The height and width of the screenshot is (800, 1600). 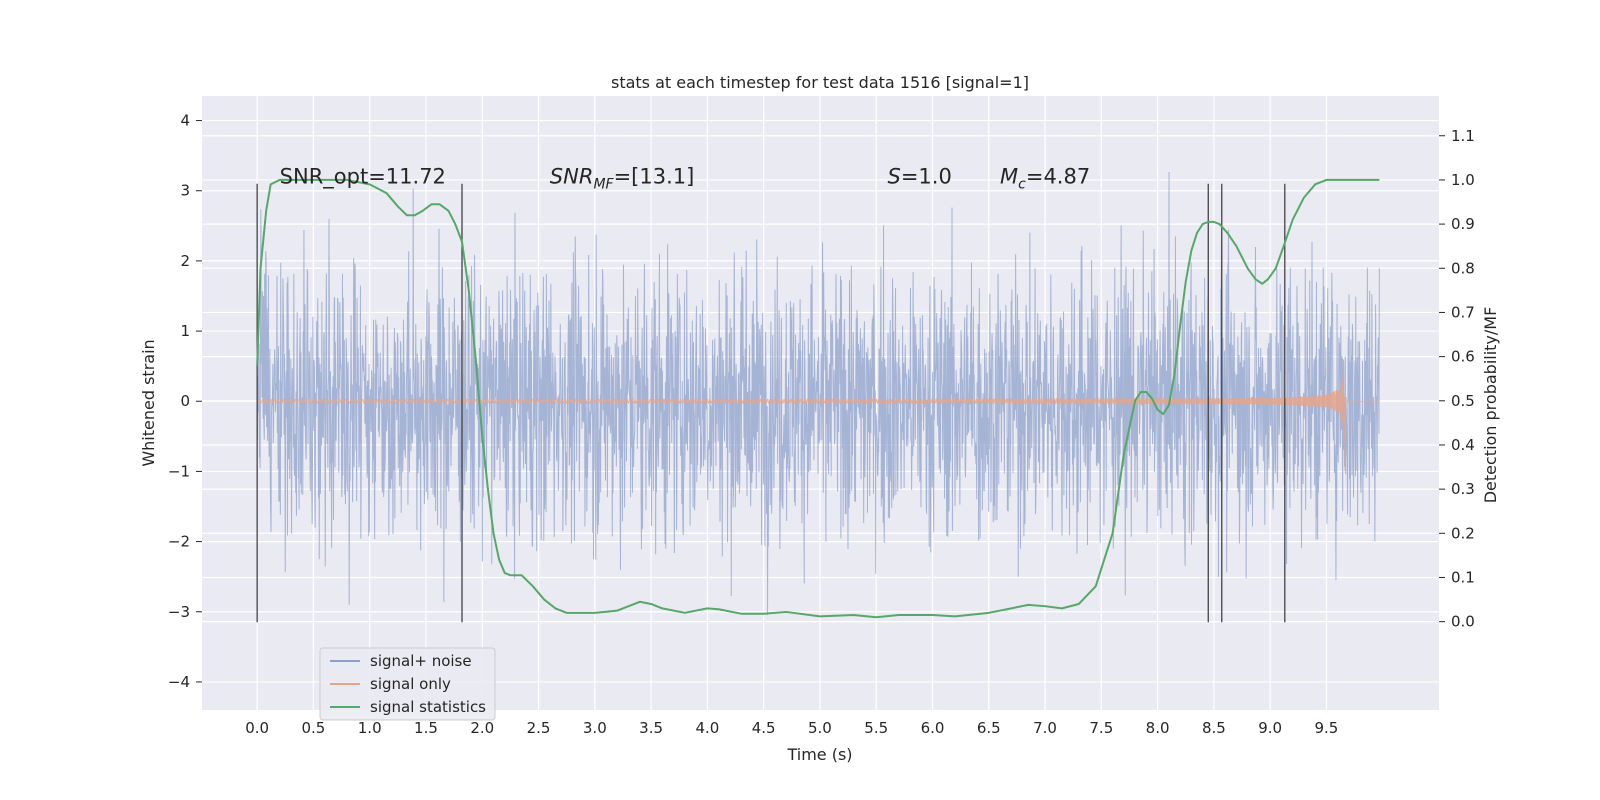 I want to click on x-tick-label: 4.5, so click(x=764, y=728).